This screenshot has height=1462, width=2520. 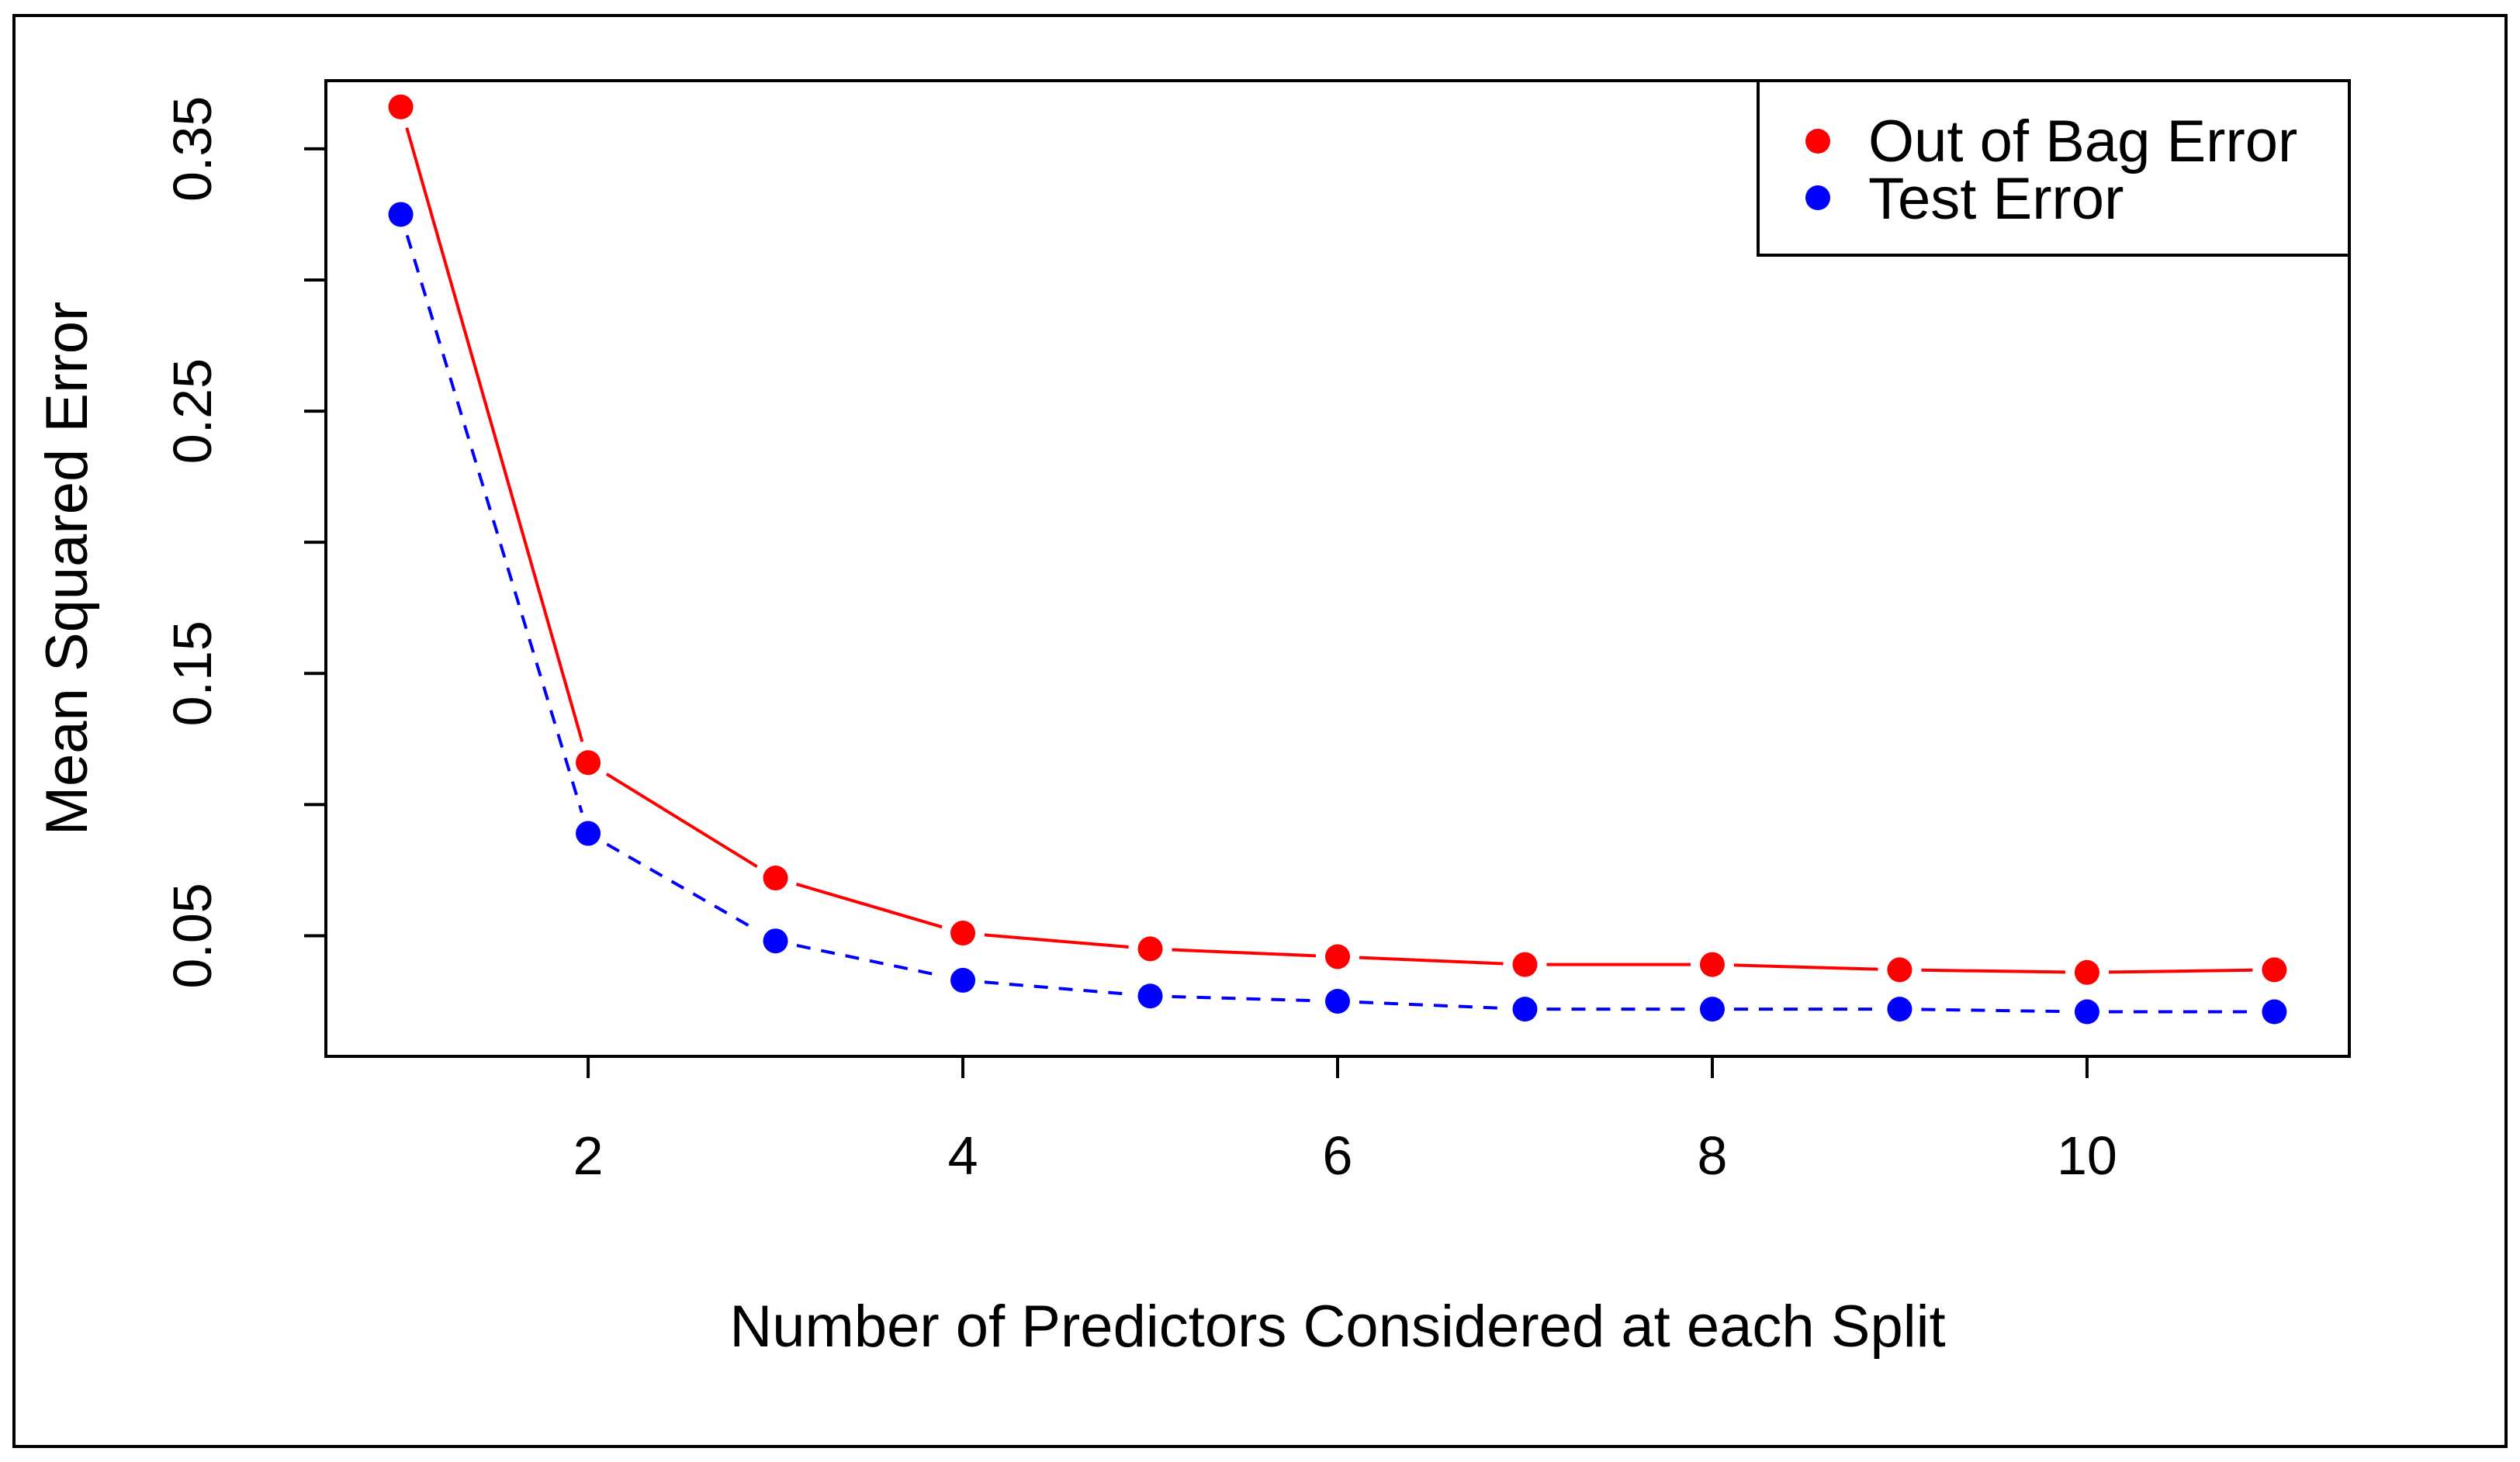 I want to click on x-tick-label: 4, so click(x=963, y=1156).